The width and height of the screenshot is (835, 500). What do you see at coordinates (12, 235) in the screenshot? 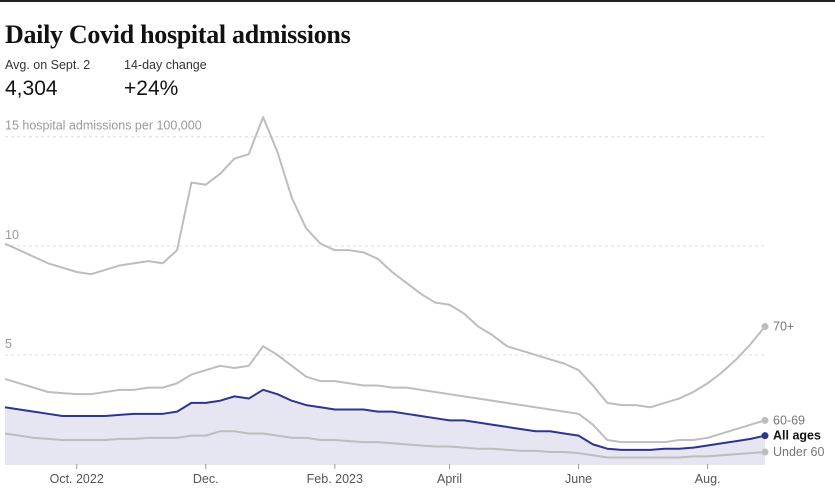
I see `y-tick-label: 10` at bounding box center [12, 235].